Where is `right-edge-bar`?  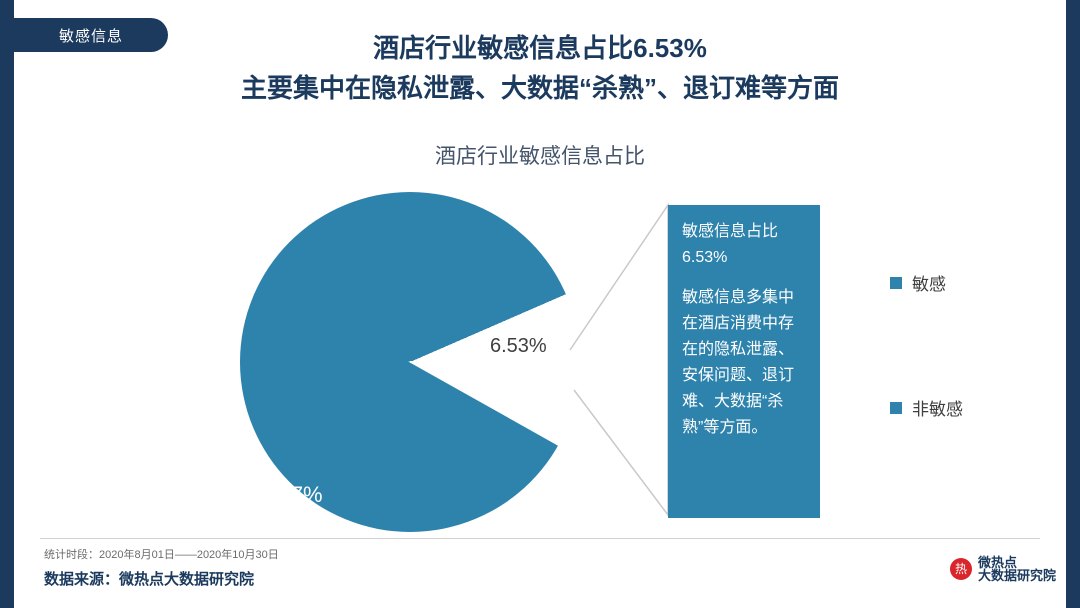
right-edge-bar is located at coordinates (1073, 304).